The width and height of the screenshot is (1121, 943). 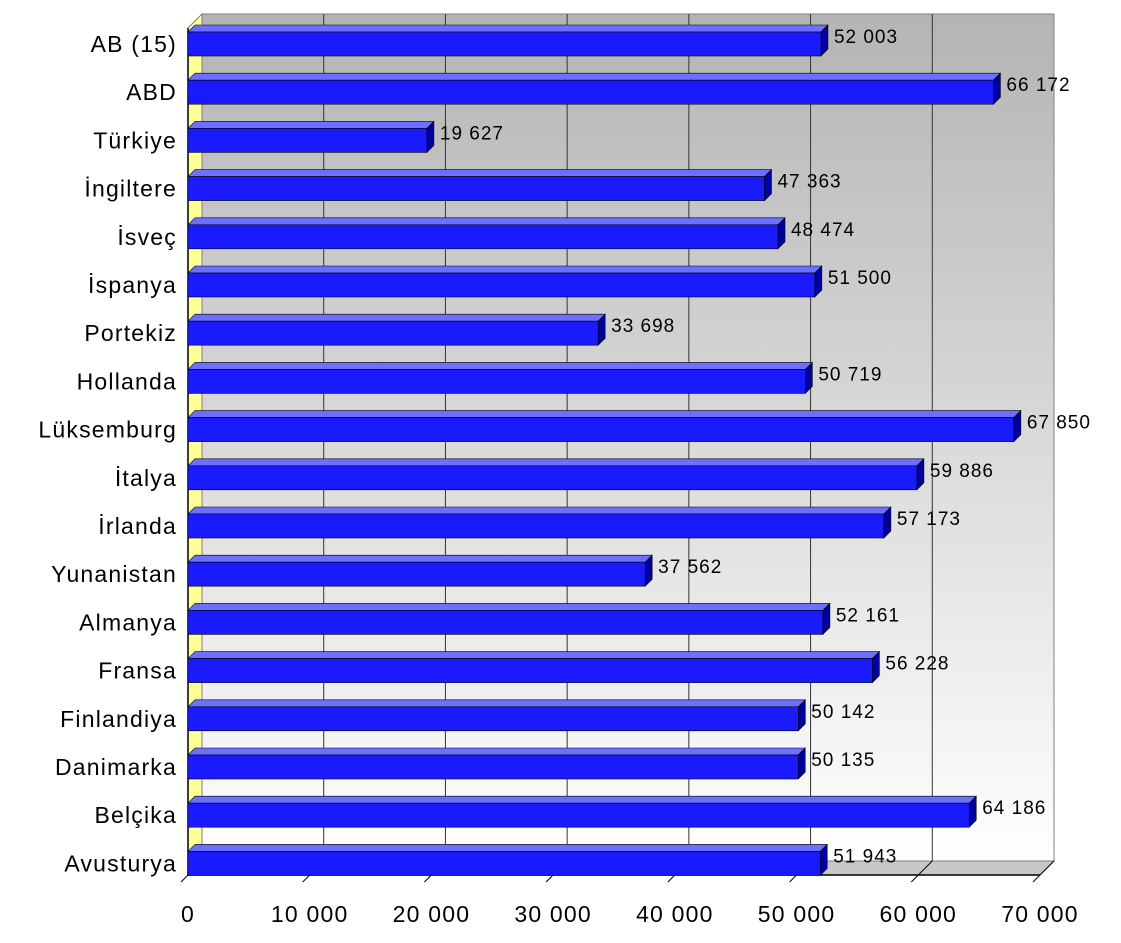 I want to click on data-label: 19 627, so click(x=472, y=133).